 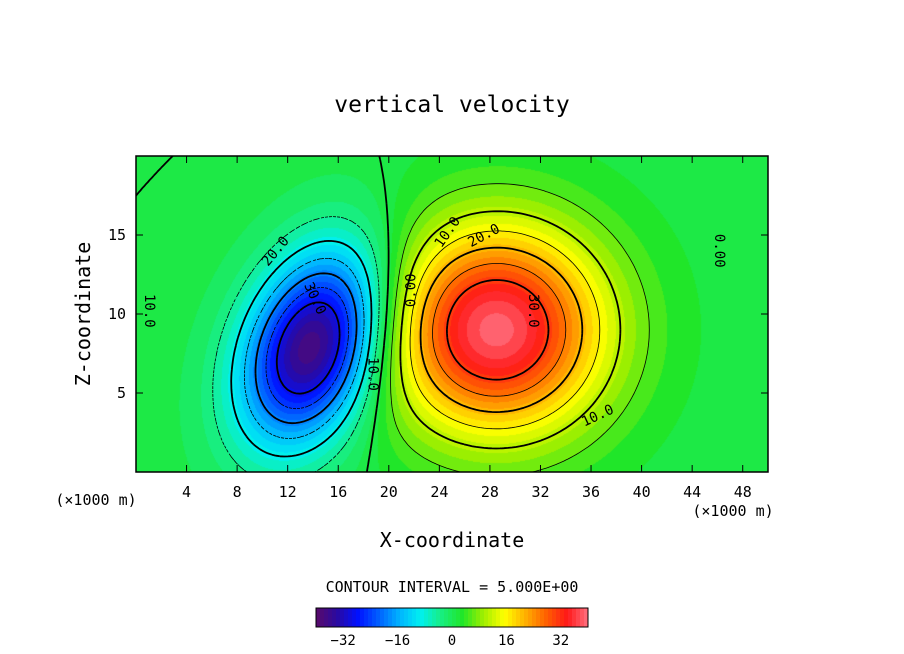 I want to click on colorbar-cells, so click(x=452, y=617).